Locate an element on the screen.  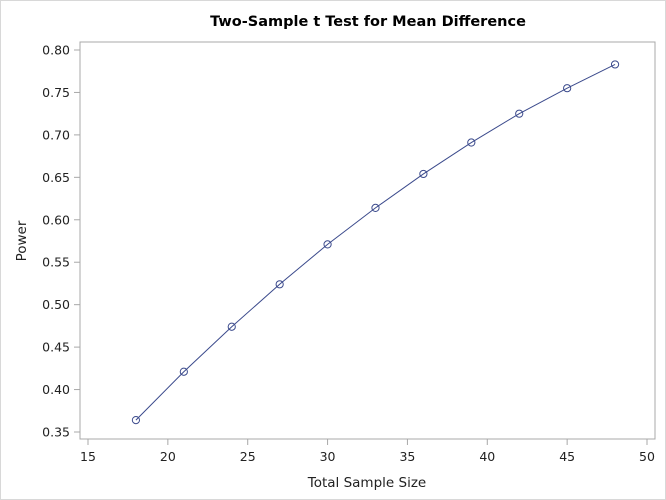
y-tick-label: 0.50 is located at coordinates (56, 304).